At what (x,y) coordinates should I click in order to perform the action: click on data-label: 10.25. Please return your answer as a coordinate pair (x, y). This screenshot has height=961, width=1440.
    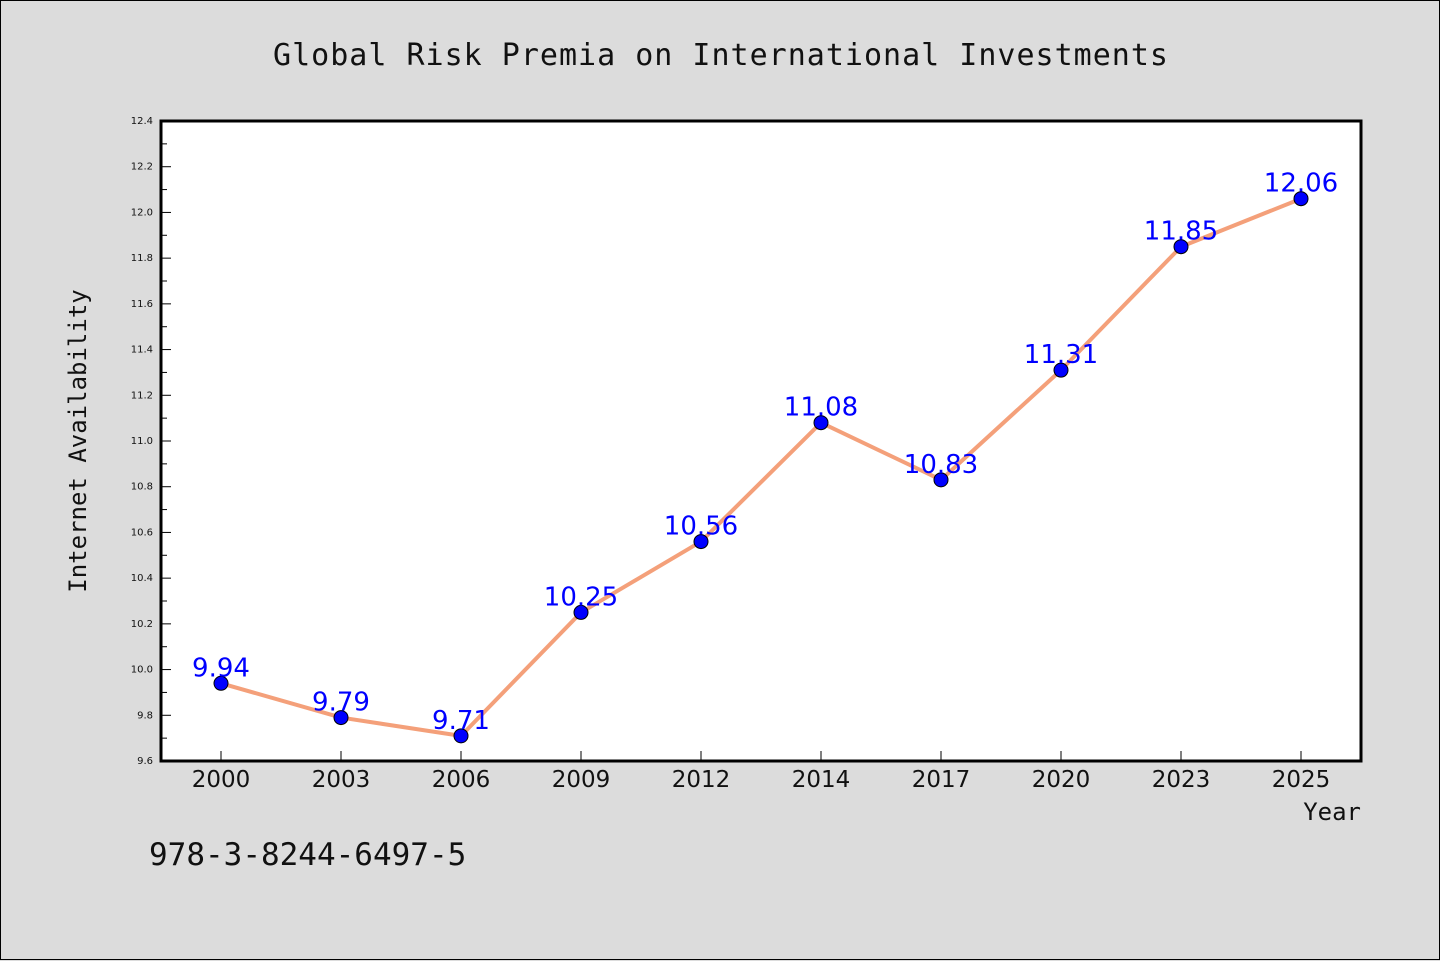
    Looking at the image, I should click on (581, 597).